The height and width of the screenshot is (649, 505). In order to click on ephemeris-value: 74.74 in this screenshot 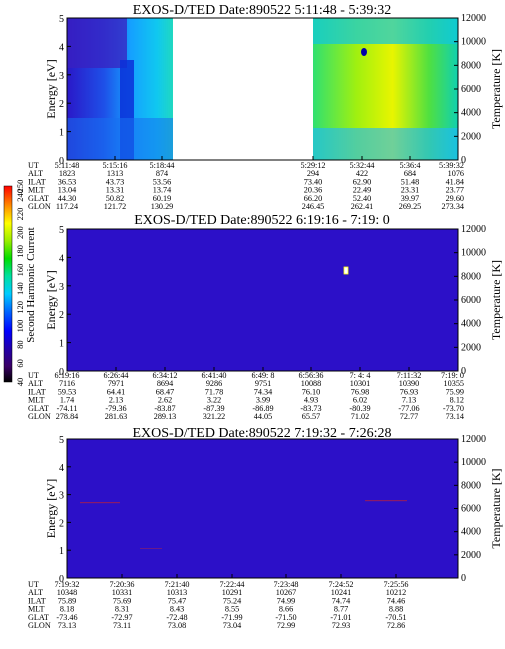, I will do `click(341, 600)`.